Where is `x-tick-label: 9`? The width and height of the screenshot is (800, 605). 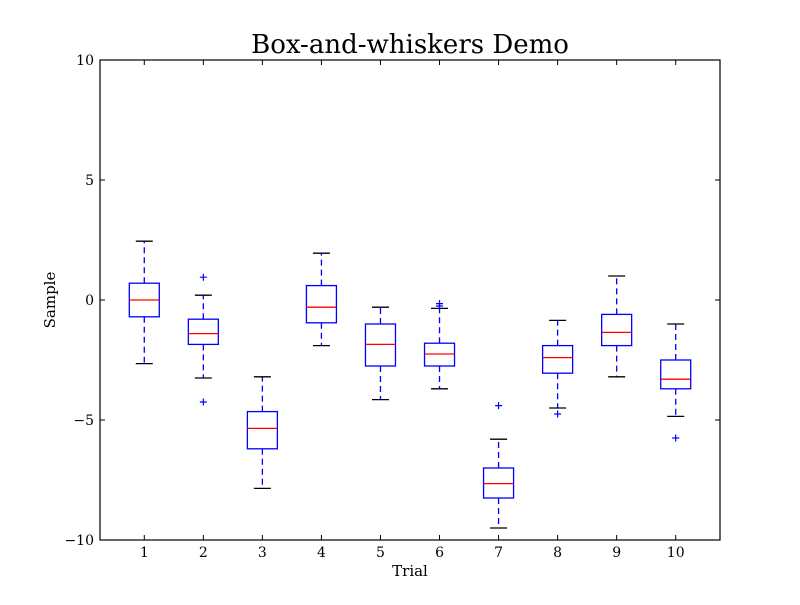
x-tick-label: 9 is located at coordinates (616, 553).